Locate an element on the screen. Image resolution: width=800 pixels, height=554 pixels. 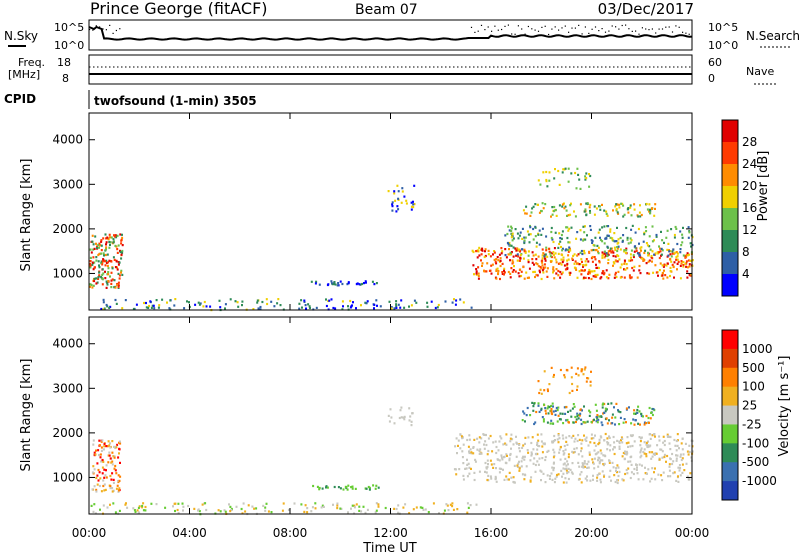
power-colorbar-label: Power [dB] is located at coordinates (763, 186).